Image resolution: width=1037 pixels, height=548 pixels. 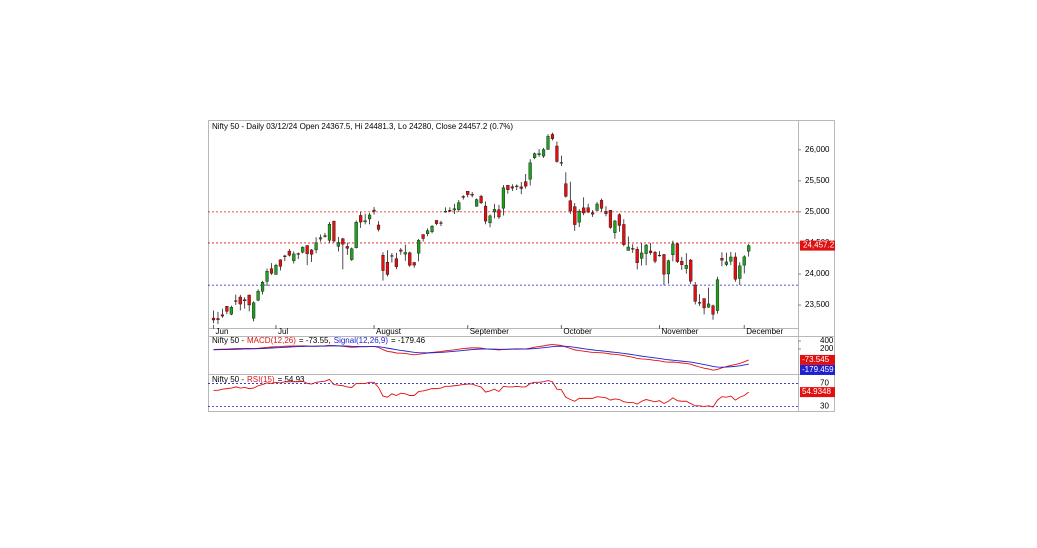 What do you see at coordinates (818, 369) in the screenshot?
I see `last-value-label: -179.459` at bounding box center [818, 369].